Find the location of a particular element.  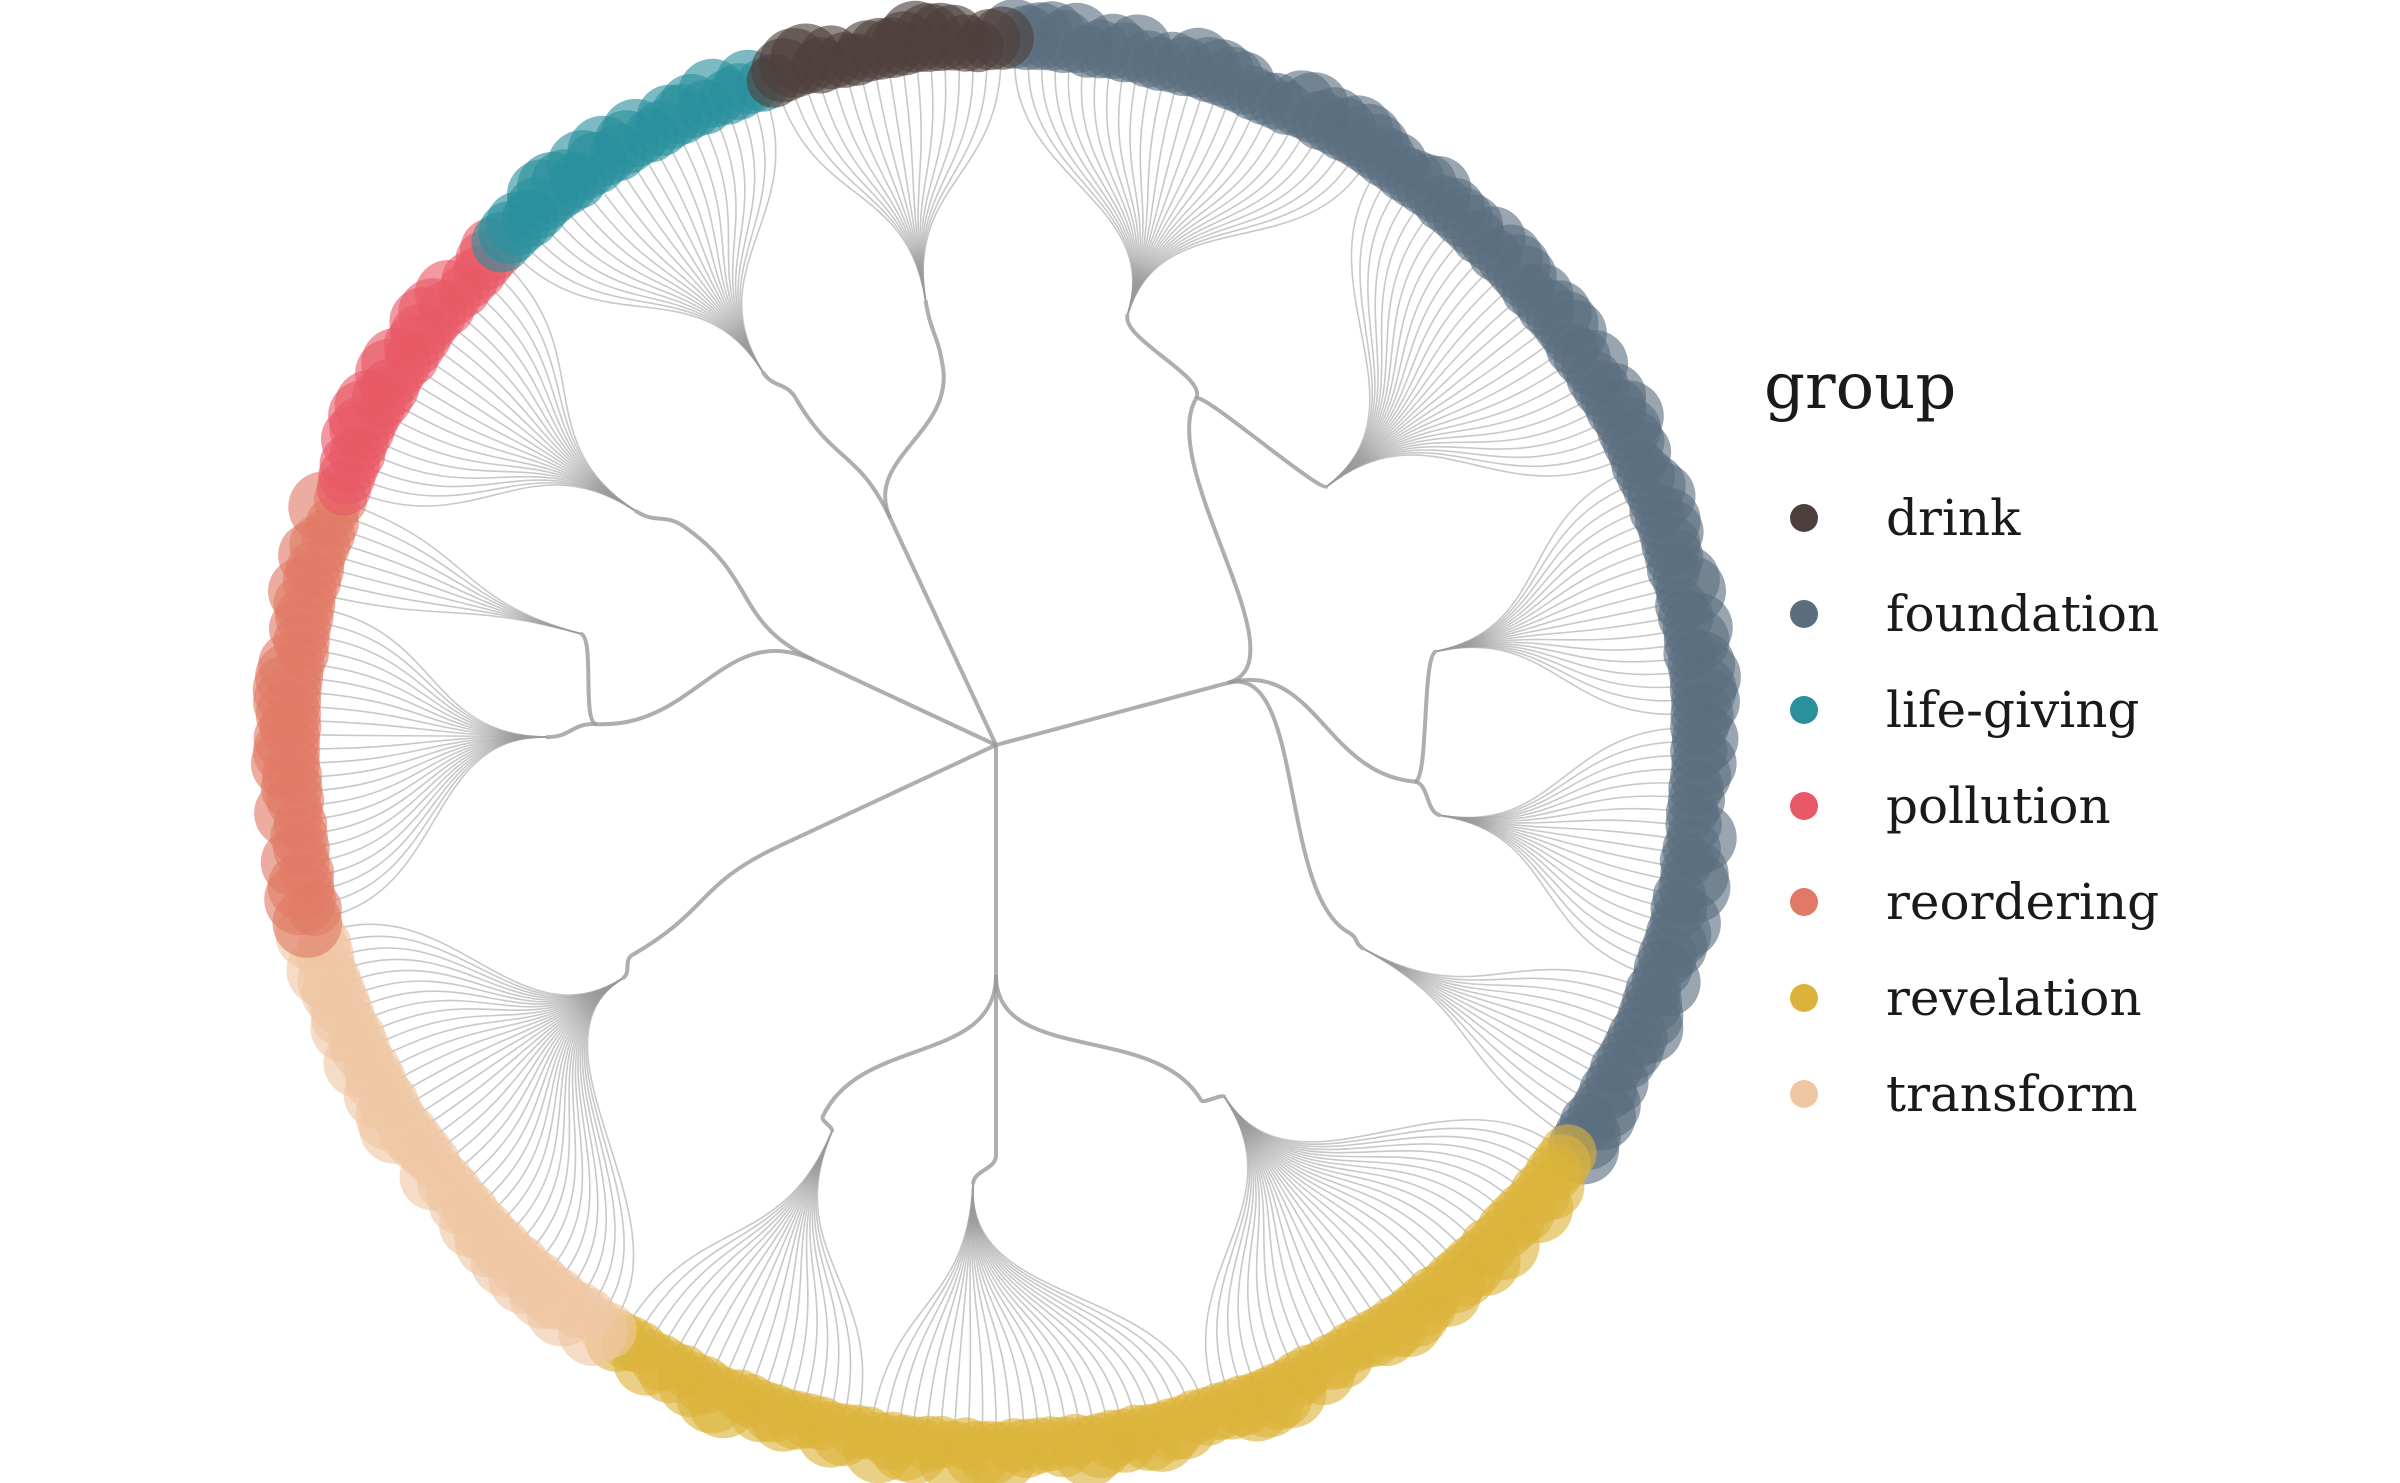

legend-label-reordering: reordering is located at coordinates (2023, 902).